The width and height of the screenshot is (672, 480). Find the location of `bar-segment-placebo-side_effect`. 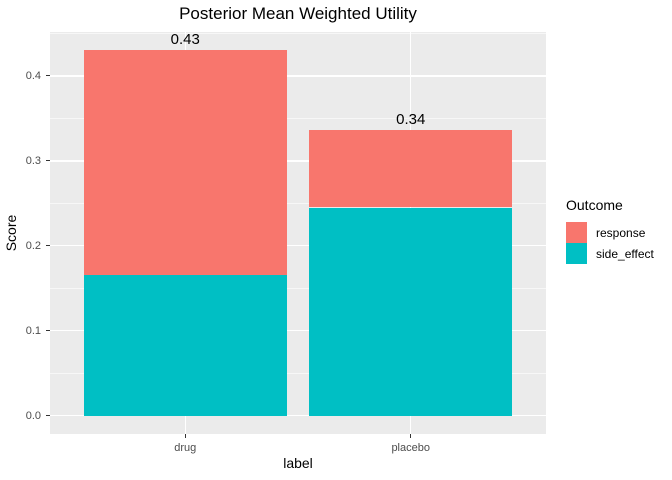

bar-segment-placebo-side_effect is located at coordinates (411, 311).